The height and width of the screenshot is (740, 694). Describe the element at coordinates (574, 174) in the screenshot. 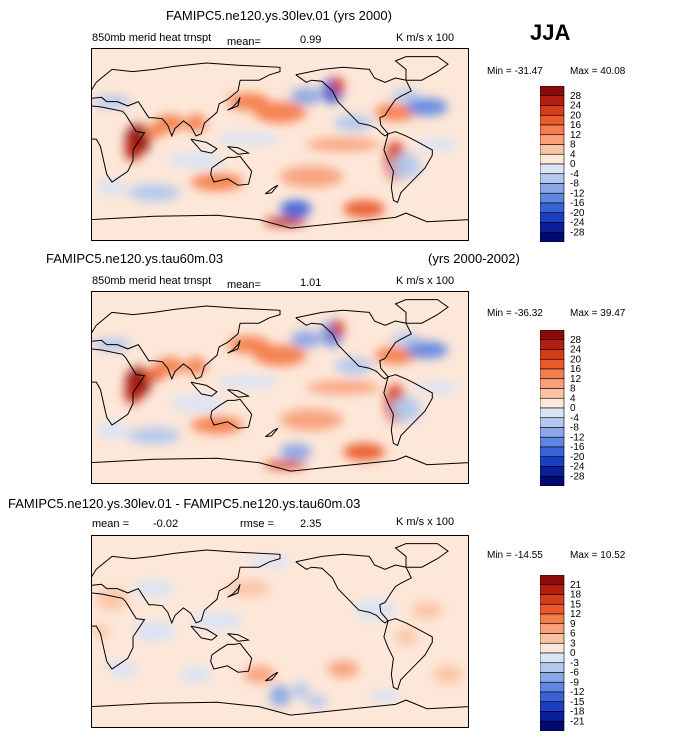

I see `colorbar-tick-label: -4` at that location.